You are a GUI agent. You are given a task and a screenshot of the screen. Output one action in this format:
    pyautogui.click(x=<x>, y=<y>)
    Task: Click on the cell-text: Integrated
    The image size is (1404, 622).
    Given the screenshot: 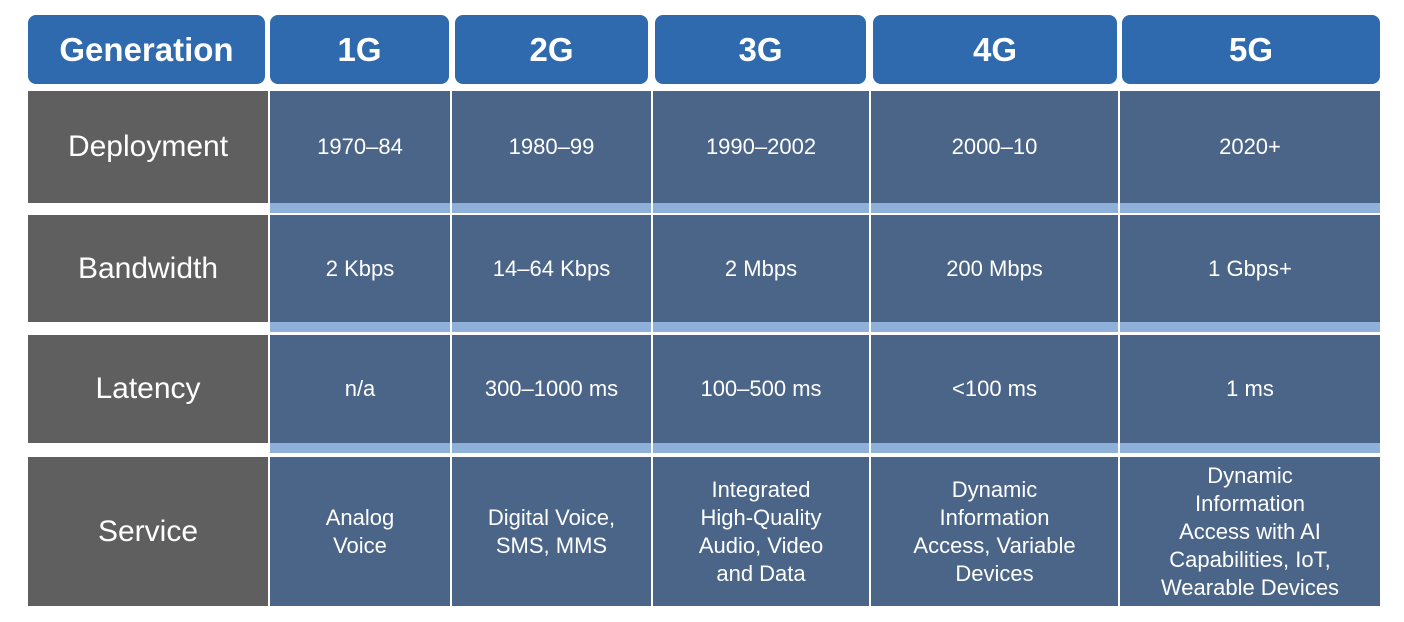 What is the action you would take?
    pyautogui.click(x=761, y=489)
    